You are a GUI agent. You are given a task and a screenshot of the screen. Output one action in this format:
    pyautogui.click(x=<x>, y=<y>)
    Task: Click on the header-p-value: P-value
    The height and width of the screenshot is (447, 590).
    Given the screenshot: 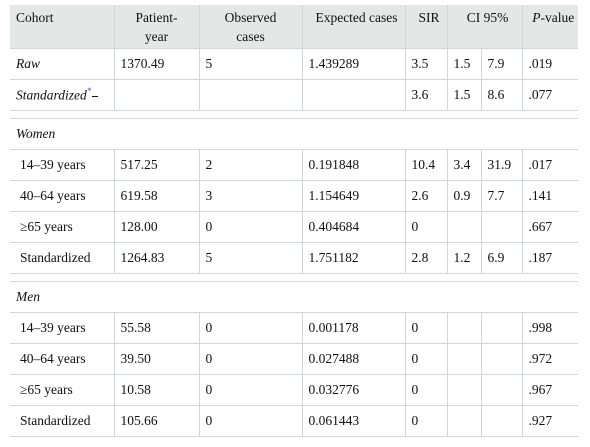 What is the action you would take?
    pyautogui.click(x=550, y=27)
    